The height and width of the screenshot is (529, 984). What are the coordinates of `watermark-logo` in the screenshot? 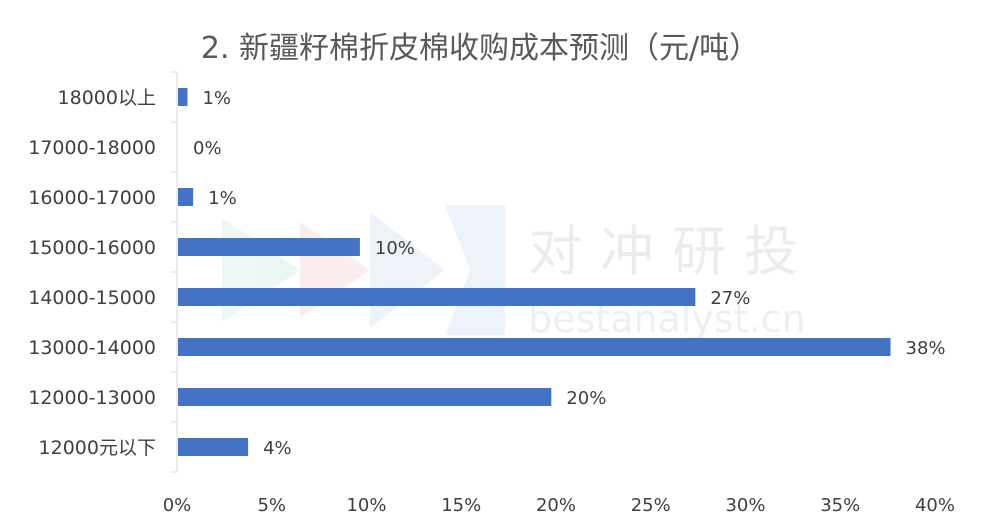 It's located at (363, 270).